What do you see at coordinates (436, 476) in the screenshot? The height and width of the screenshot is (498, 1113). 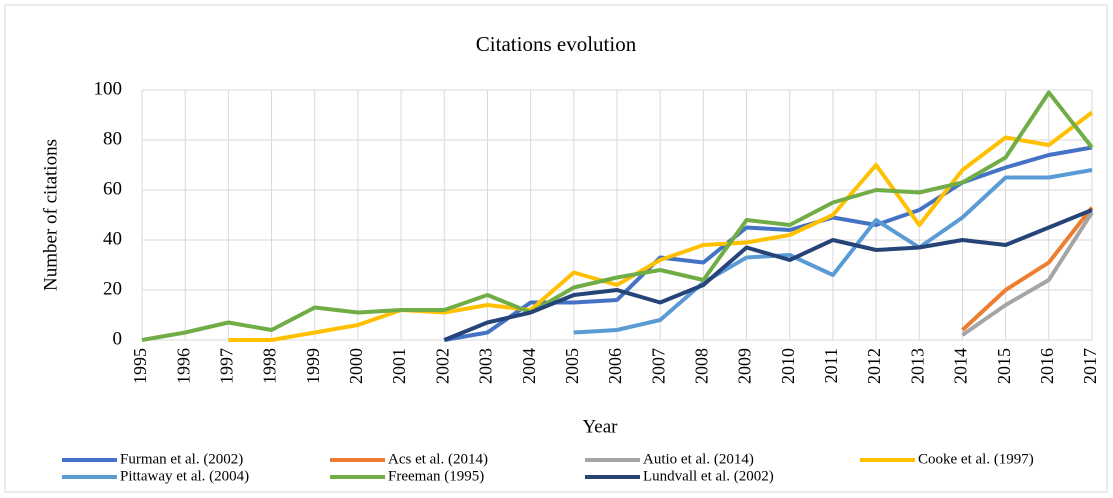 I see `legend-label: Freeman (1995)` at bounding box center [436, 476].